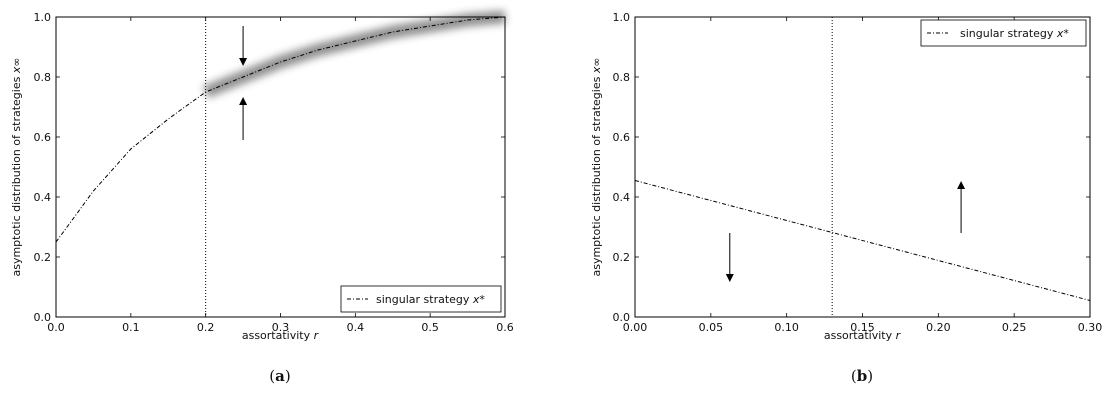 Image resolution: width=1105 pixels, height=396 pixels. What do you see at coordinates (863, 335) in the screenshot?
I see `panel-b-xlabel: assortativity r` at bounding box center [863, 335].